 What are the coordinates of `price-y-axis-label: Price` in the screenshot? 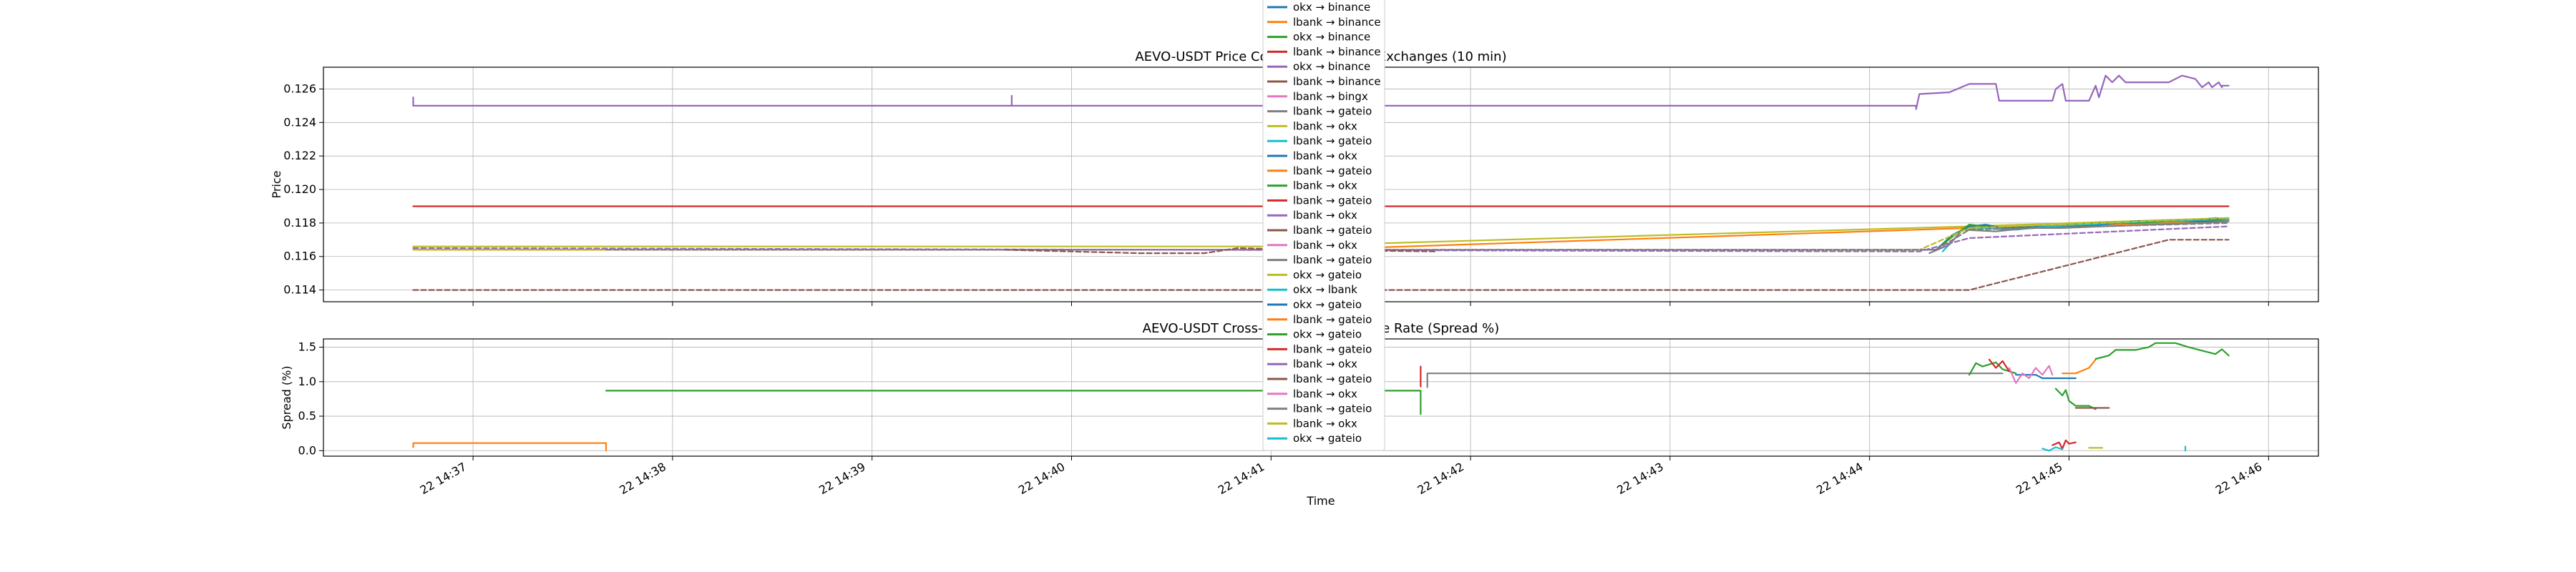 It's located at (276, 184).